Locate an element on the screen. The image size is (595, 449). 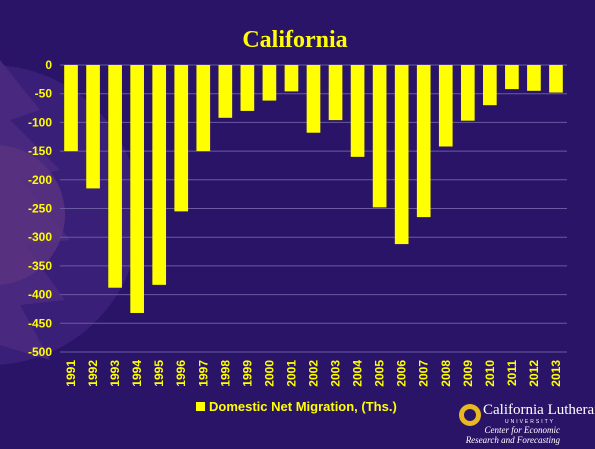
x-tick-label: 2005 is located at coordinates (380, 373).